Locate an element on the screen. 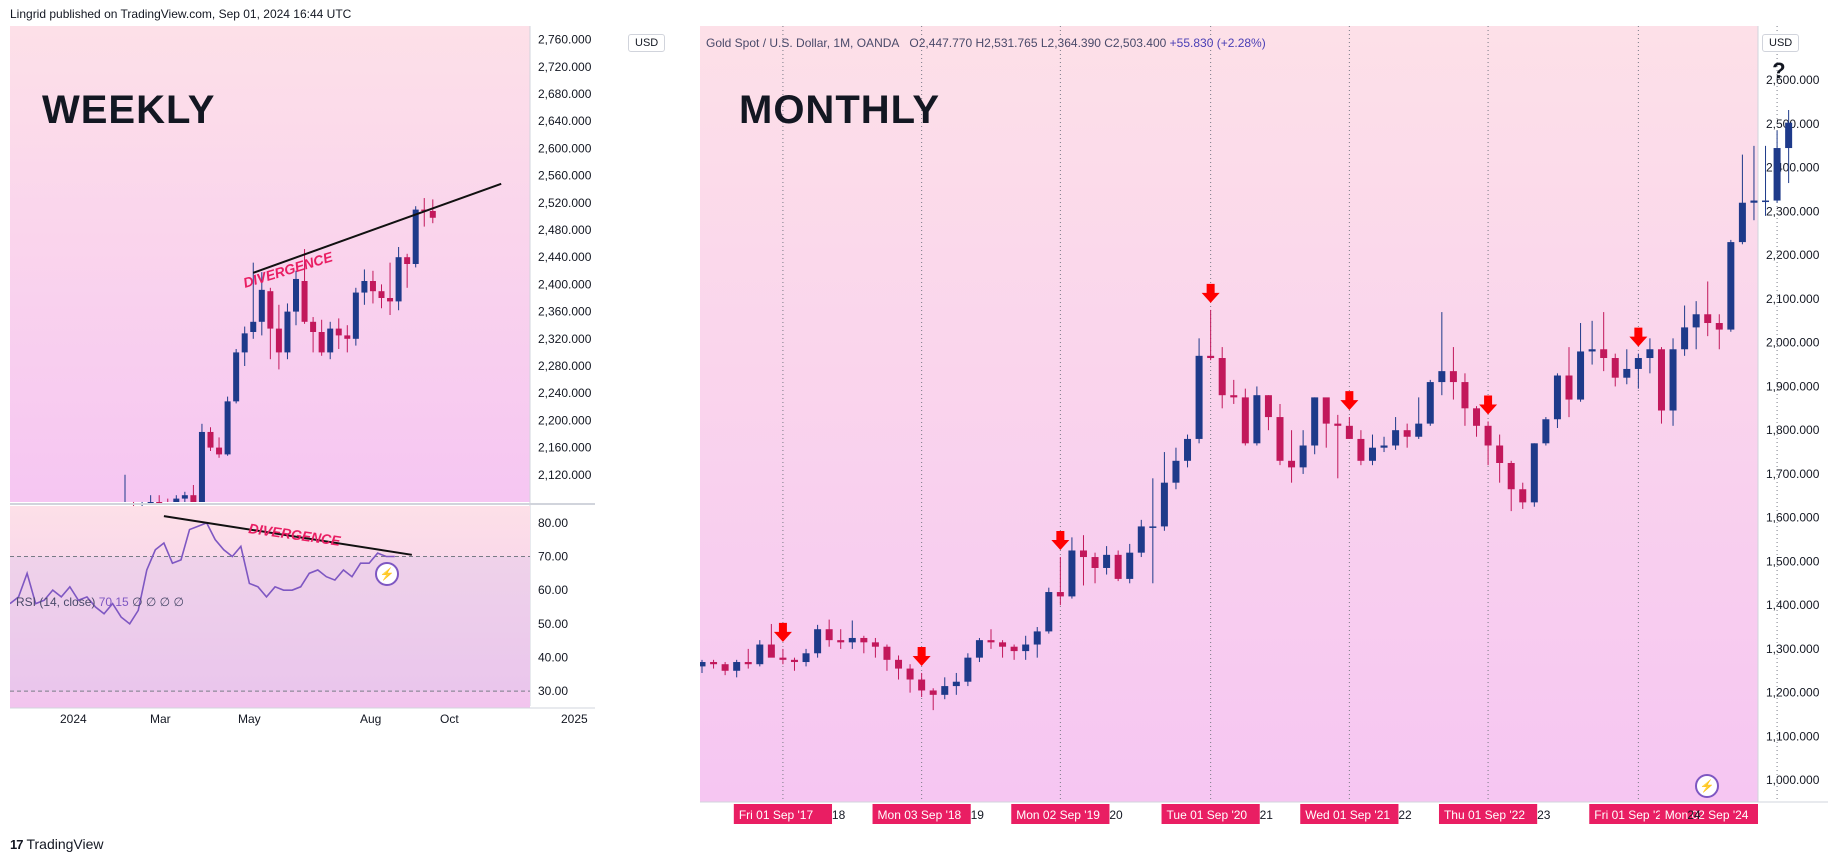 The height and width of the screenshot is (861, 1838). monthly-y-tick: 1,900.000 is located at coordinates (1793, 386).